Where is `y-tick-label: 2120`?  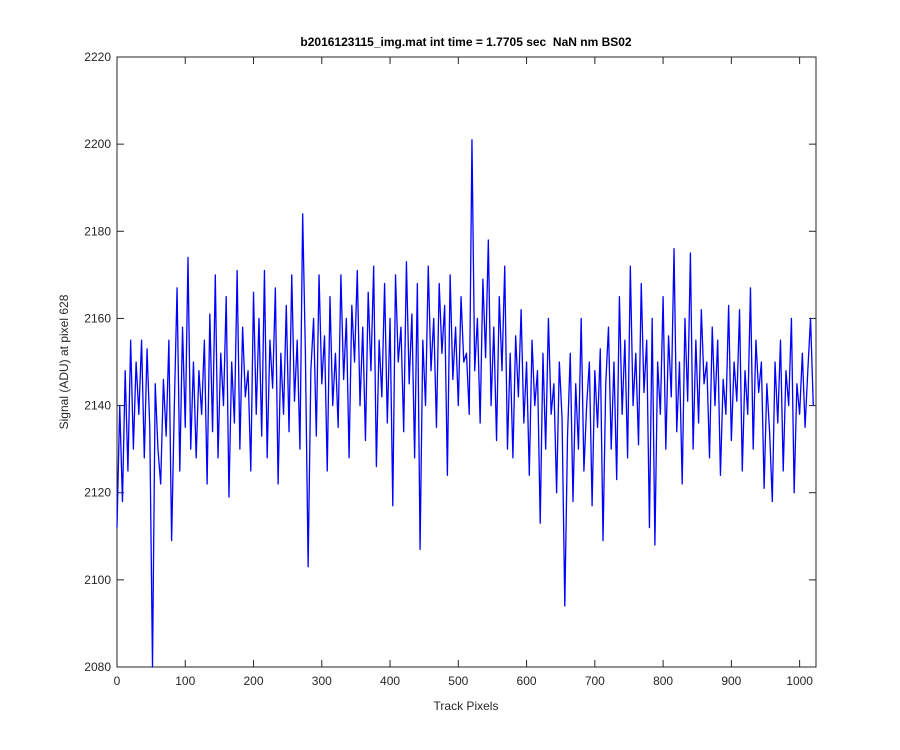 y-tick-label: 2120 is located at coordinates (97, 493).